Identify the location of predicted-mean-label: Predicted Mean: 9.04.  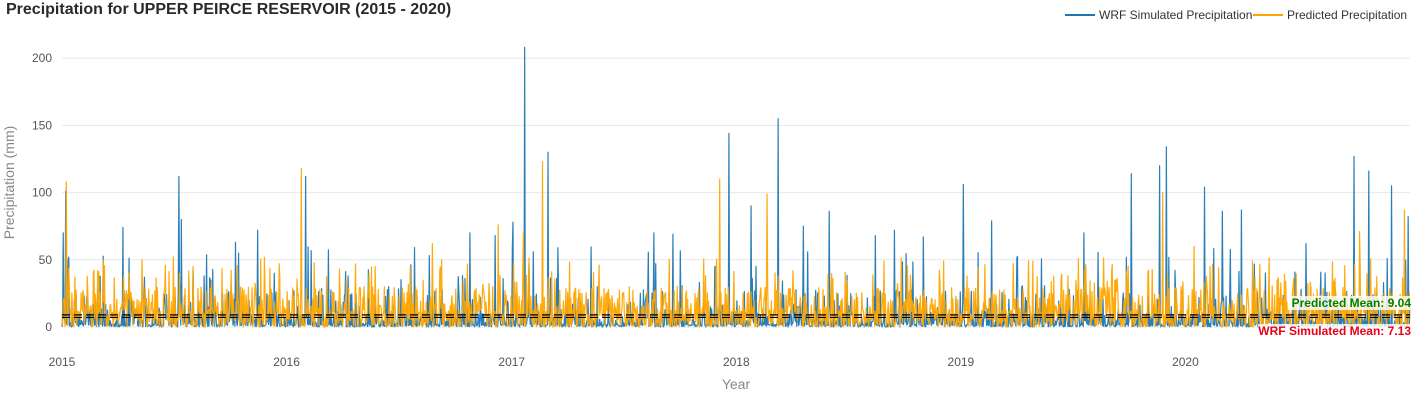
(1352, 303).